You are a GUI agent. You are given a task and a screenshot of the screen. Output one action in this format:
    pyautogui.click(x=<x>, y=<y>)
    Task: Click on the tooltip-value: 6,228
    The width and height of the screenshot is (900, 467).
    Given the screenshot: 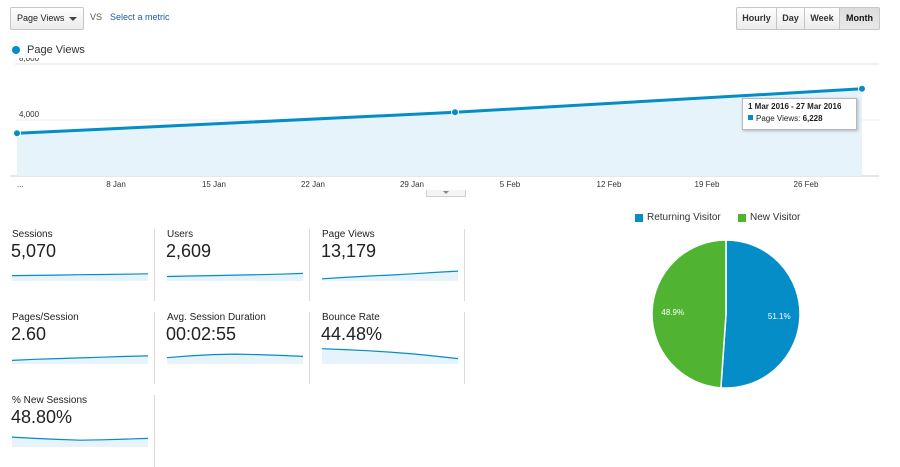 What is the action you would take?
    pyautogui.click(x=812, y=118)
    